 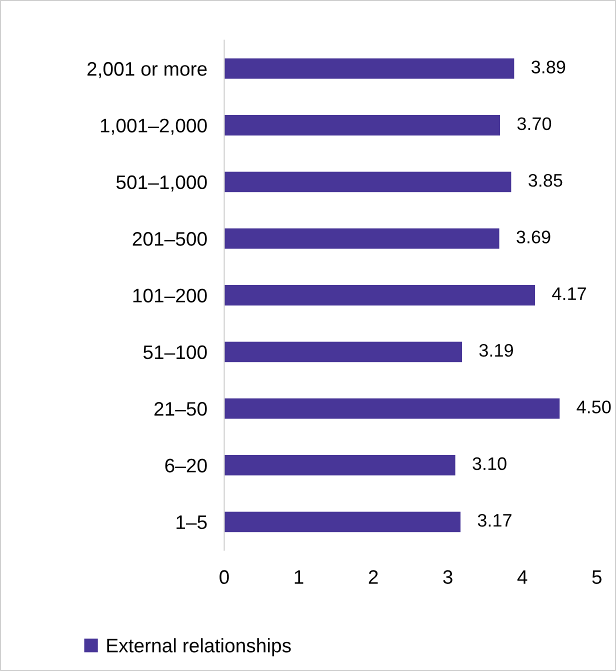 I want to click on y-tick-label: 2,001 or more, so click(x=147, y=70).